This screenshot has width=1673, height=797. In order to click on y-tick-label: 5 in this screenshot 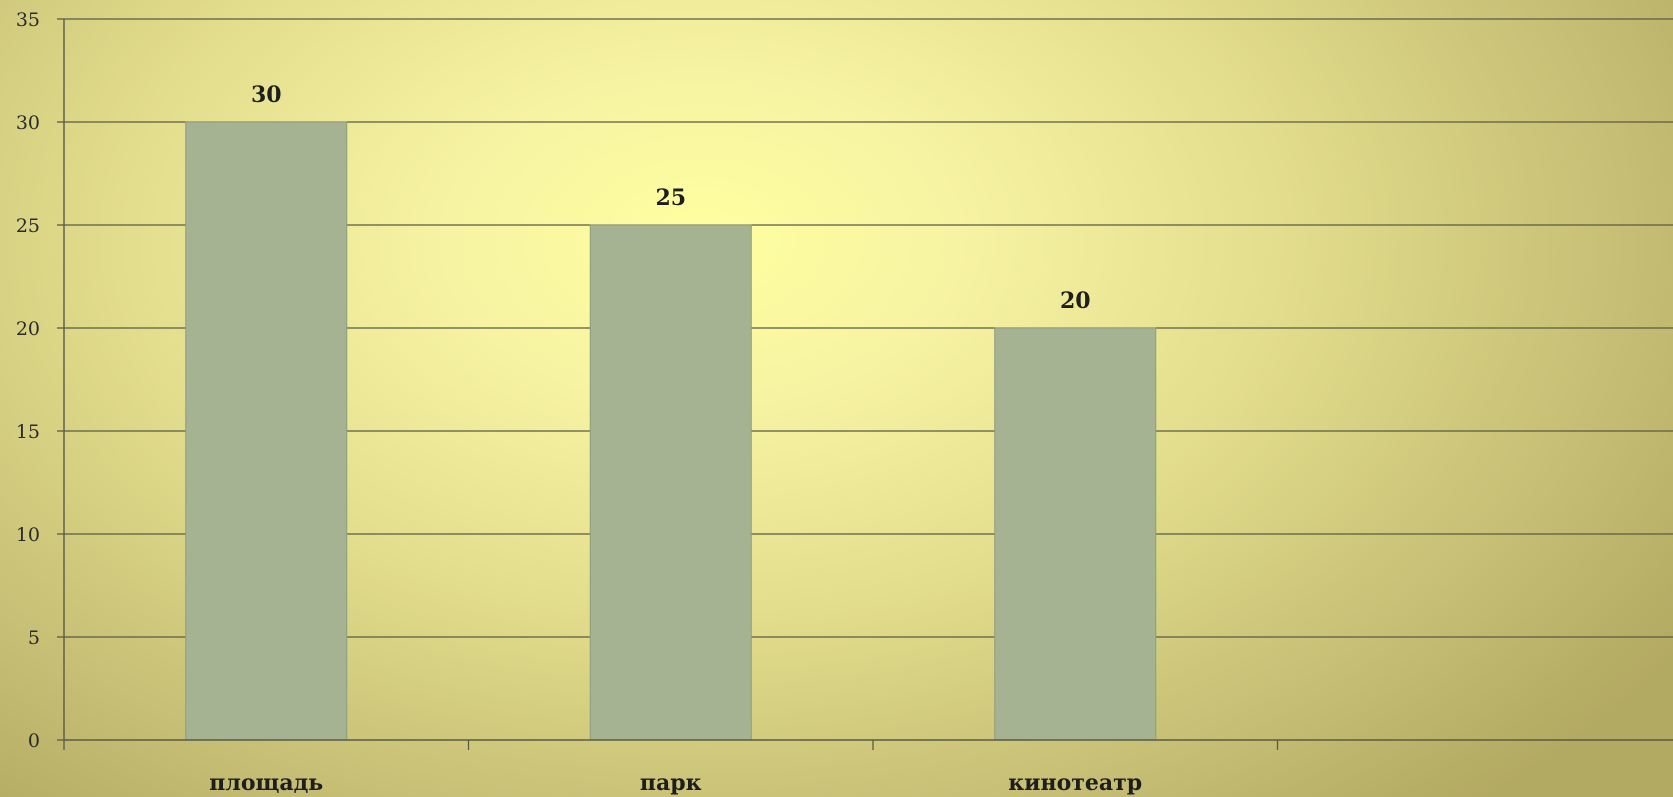, I will do `click(34, 638)`.